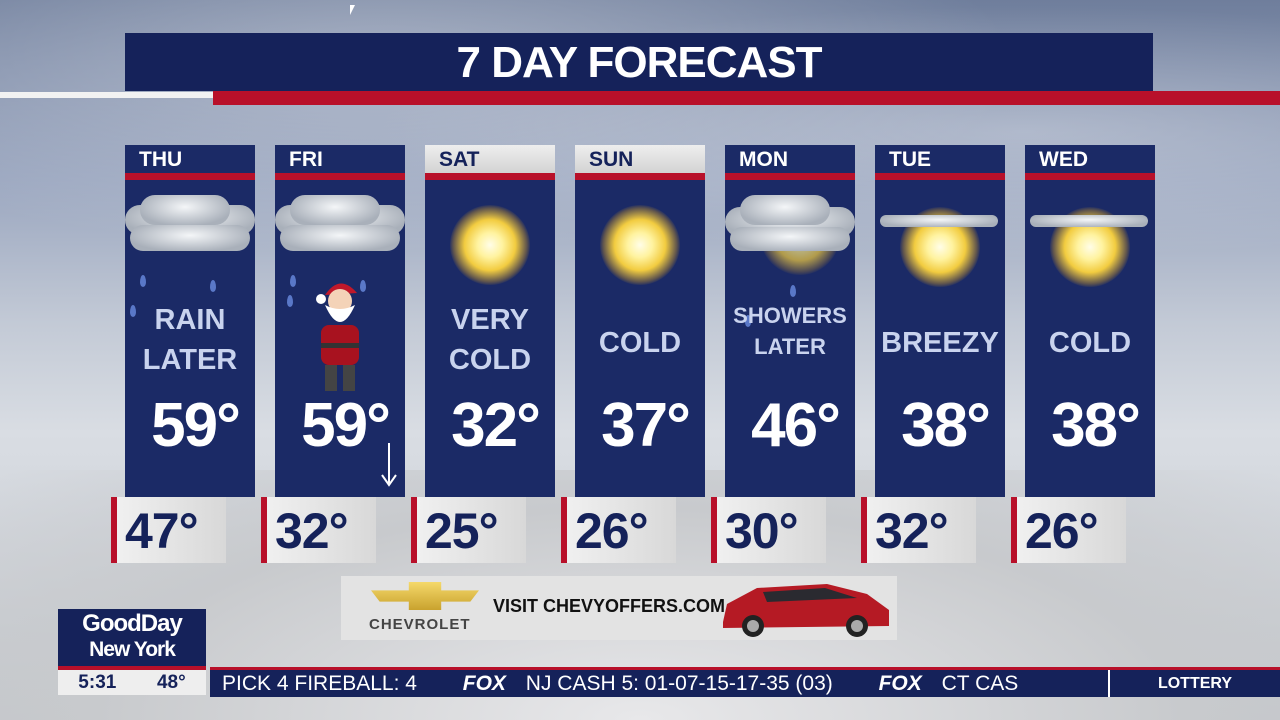  Describe the element at coordinates (190, 159) in the screenshot. I see `day-label: THU` at that location.